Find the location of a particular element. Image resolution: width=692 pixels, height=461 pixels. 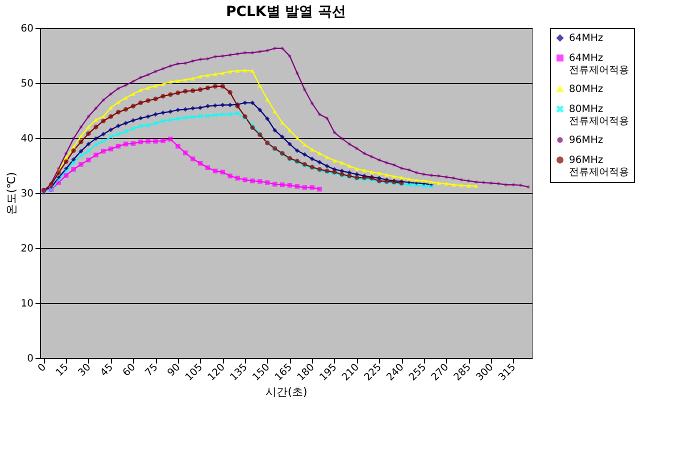

y-tick-label: 10 is located at coordinates (27, 304).